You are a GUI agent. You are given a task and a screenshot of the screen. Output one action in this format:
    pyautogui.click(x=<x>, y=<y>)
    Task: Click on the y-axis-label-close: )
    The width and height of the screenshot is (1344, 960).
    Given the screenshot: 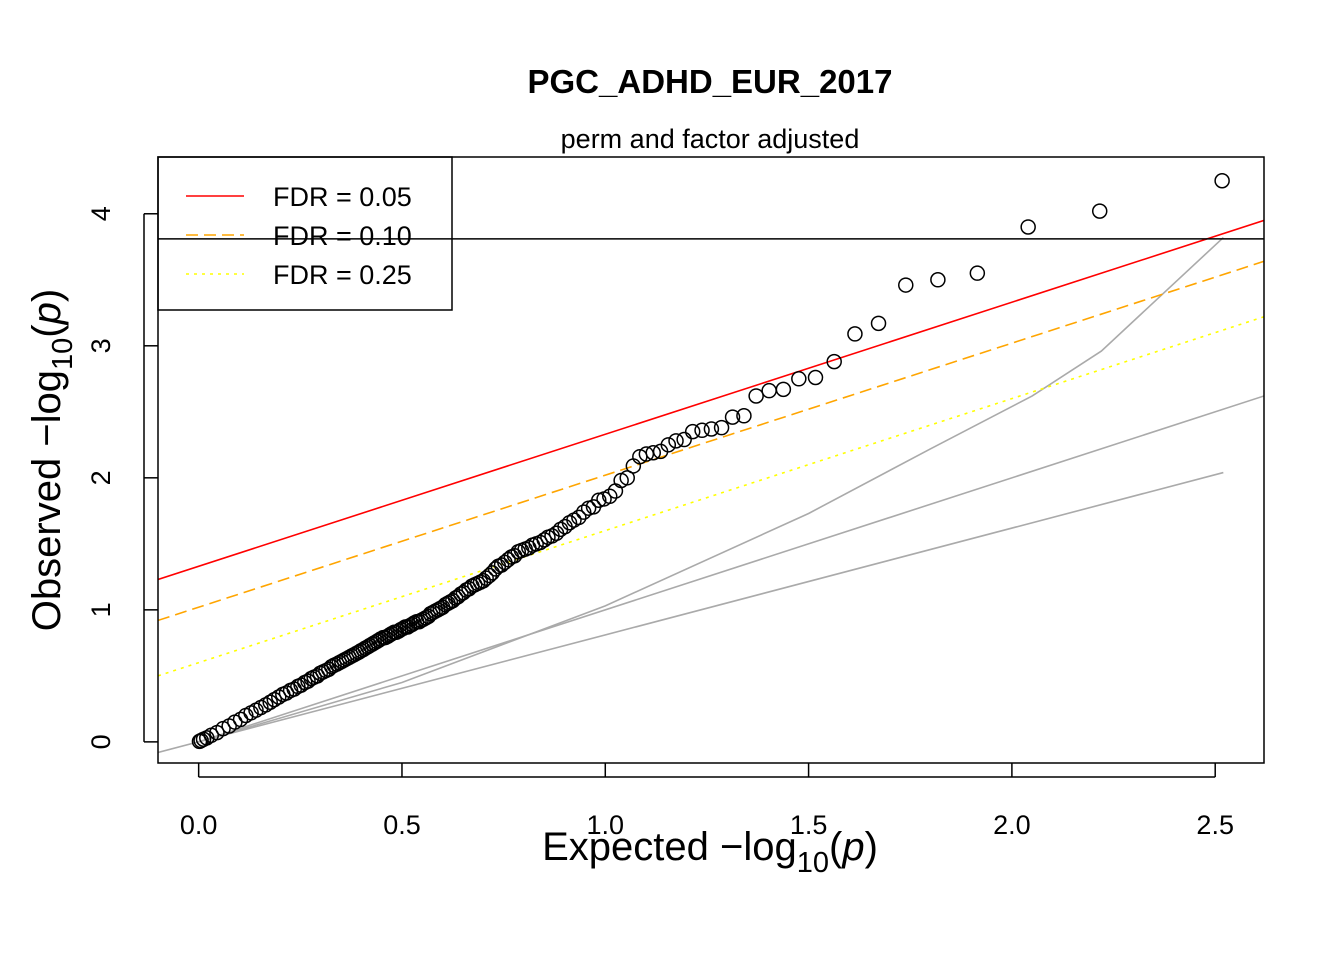 What is the action you would take?
    pyautogui.click(x=47, y=295)
    